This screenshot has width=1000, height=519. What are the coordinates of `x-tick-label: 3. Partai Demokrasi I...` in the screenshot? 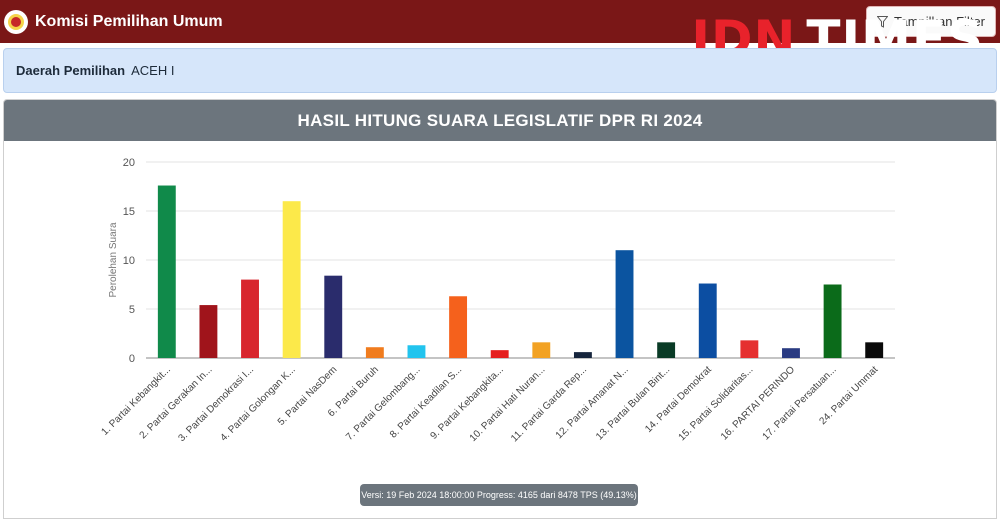 It's located at (216, 404).